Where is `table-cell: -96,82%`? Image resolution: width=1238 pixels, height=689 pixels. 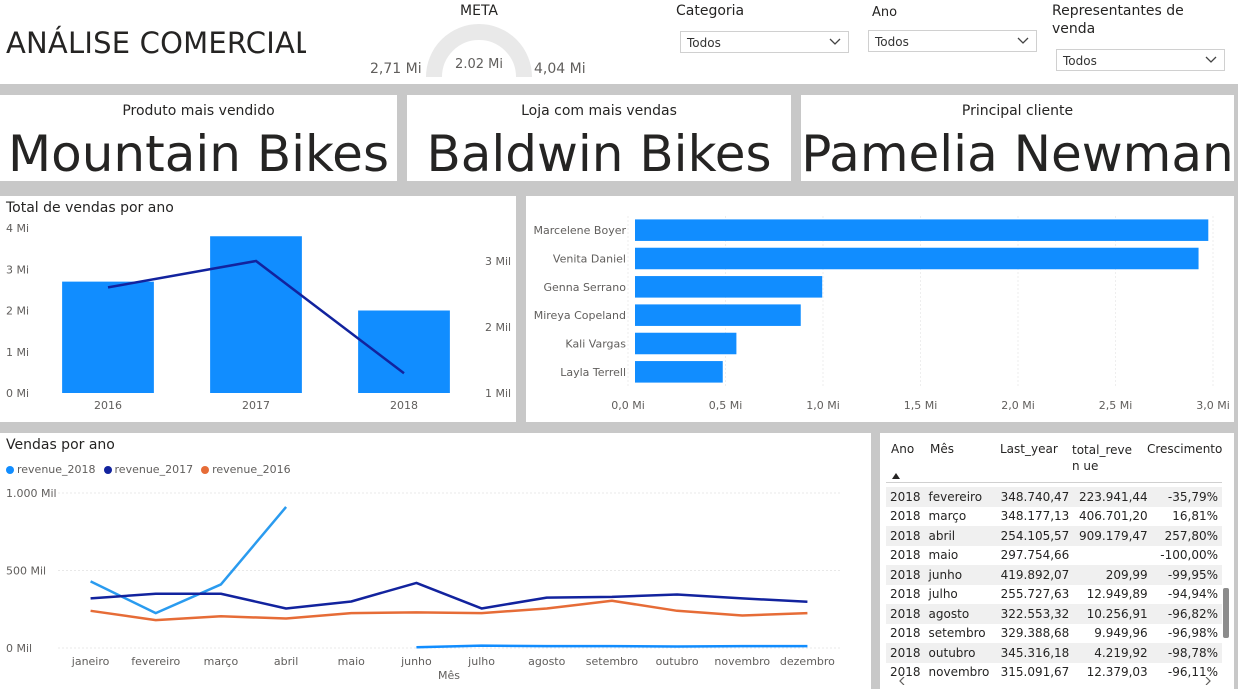 table-cell: -96,82% is located at coordinates (1186, 614).